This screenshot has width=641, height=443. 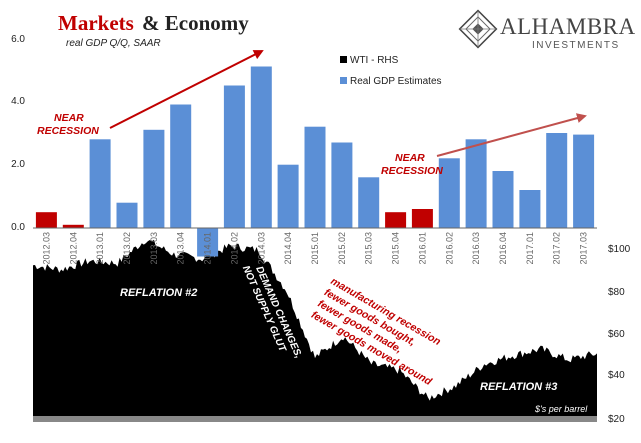 I want to click on category-label: 2015.04, so click(x=396, y=248).